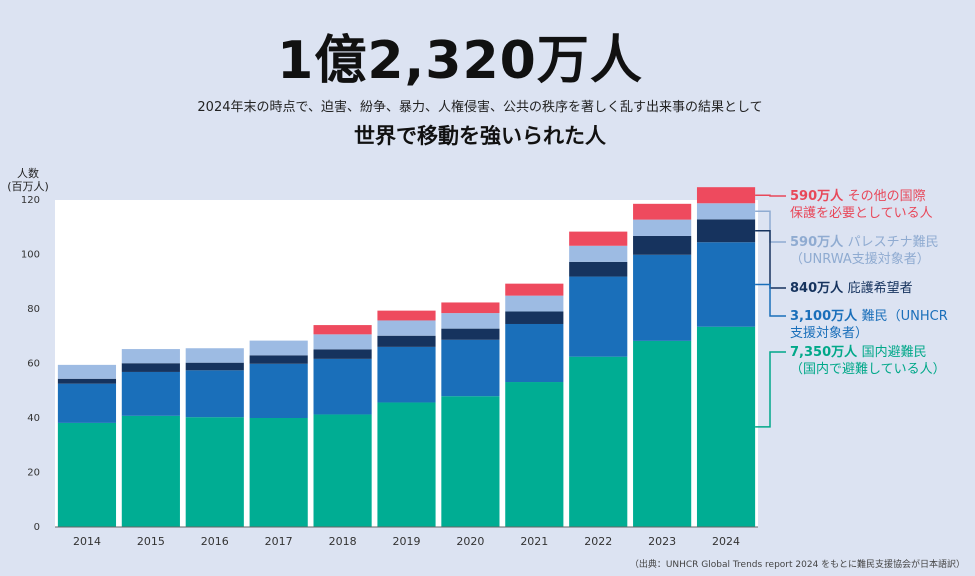 The image size is (975, 576). I want to click on annotation-amount: 840万人, so click(819, 288).